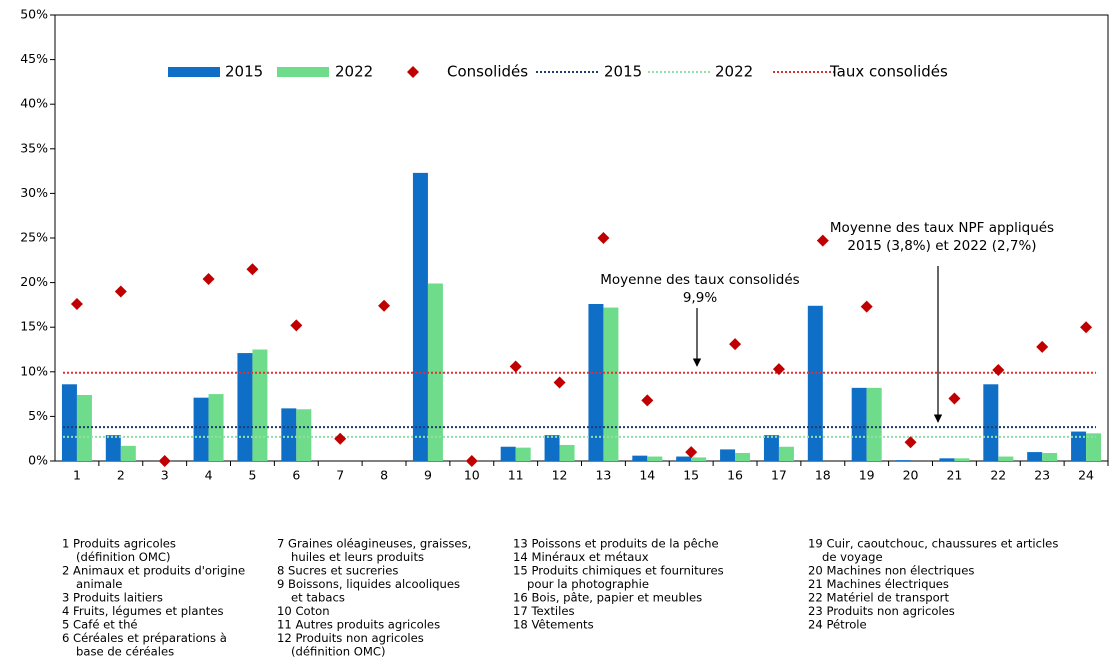 The width and height of the screenshot is (1115, 661). What do you see at coordinates (112, 598) in the screenshot?
I see `category-note: 3 Produits laitiers` at bounding box center [112, 598].